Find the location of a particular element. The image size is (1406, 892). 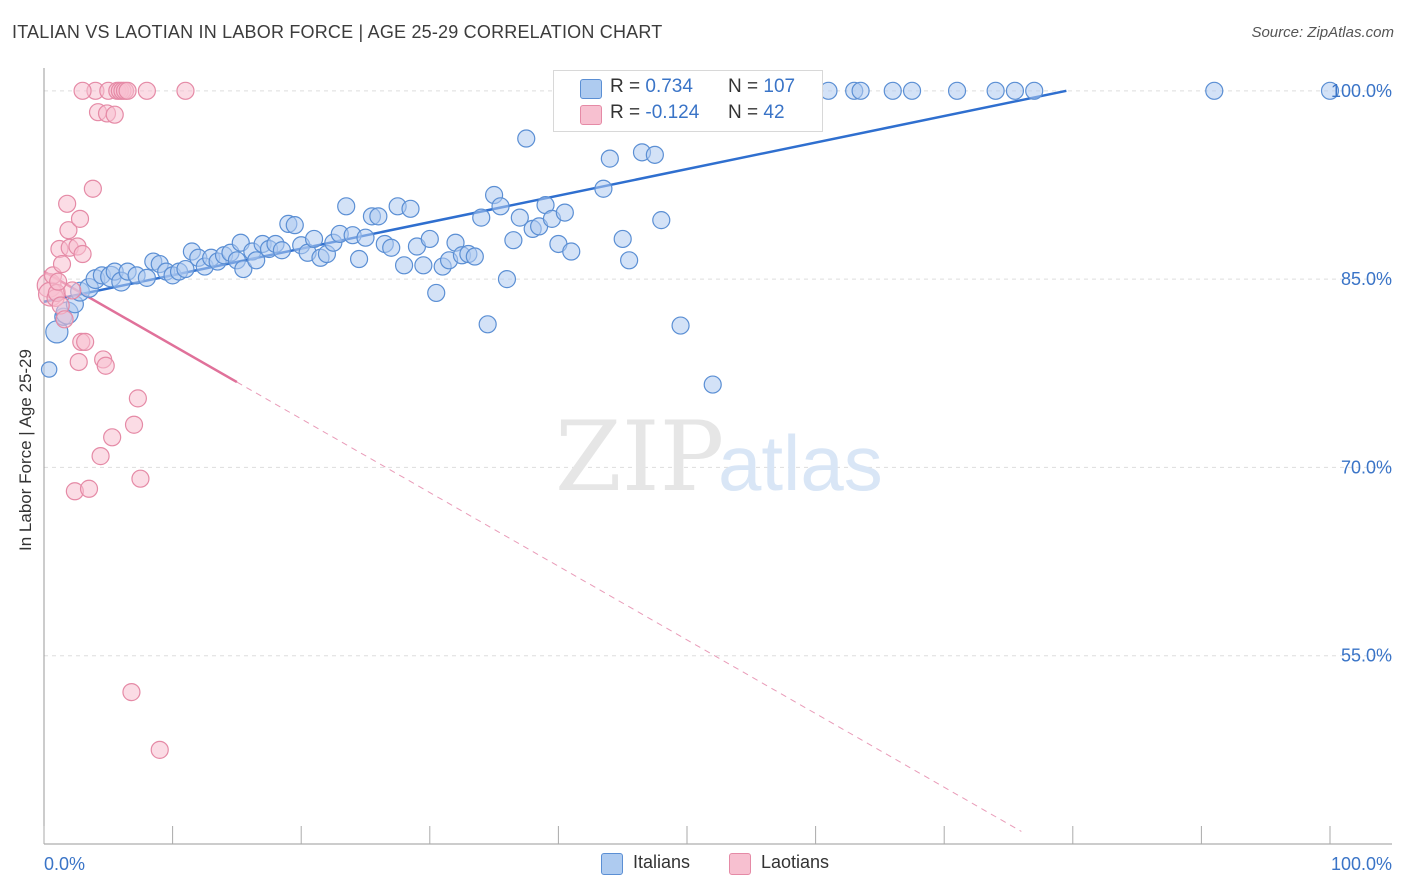

watermark: ZIP atlas is located at coordinates (719, 457).